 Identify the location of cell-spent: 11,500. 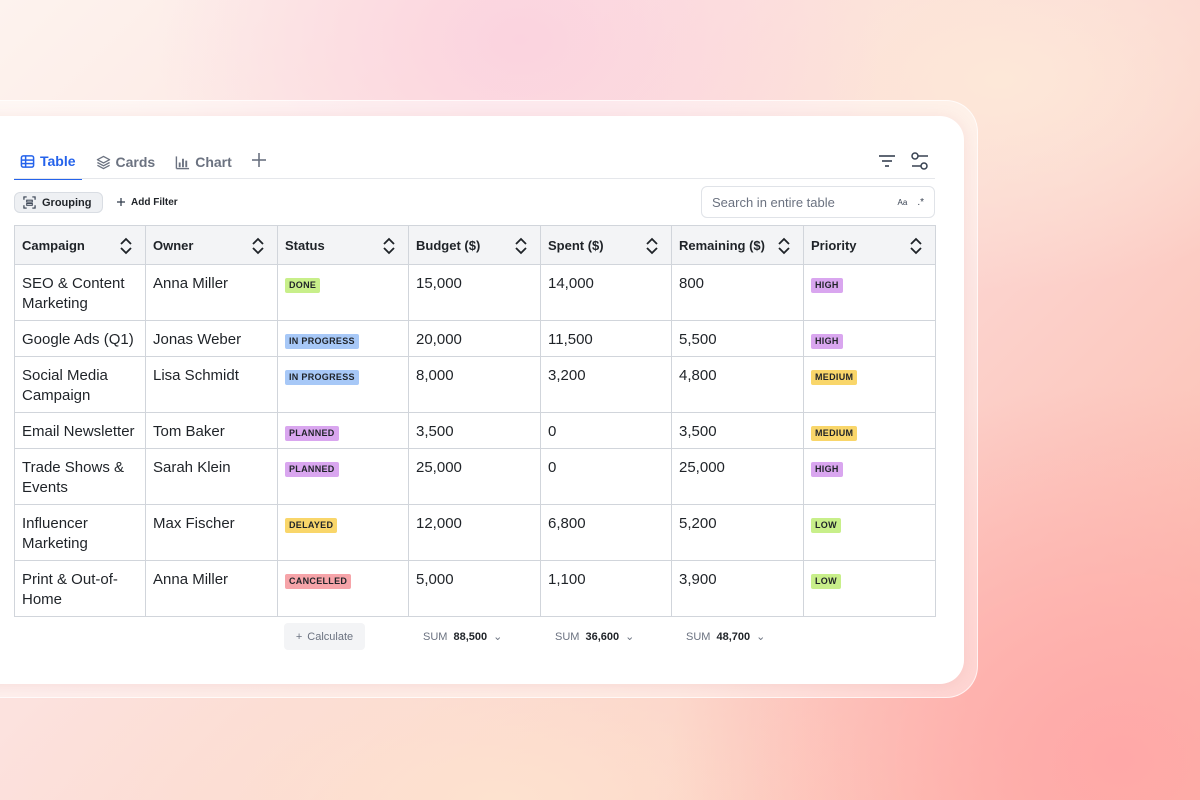
(606, 338).